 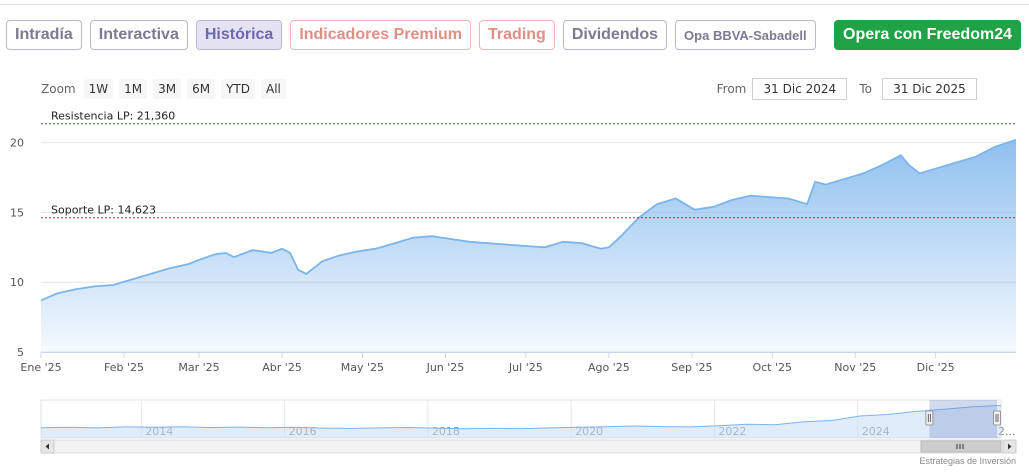 What do you see at coordinates (929, 88) in the screenshot?
I see `to-date-input` at bounding box center [929, 88].